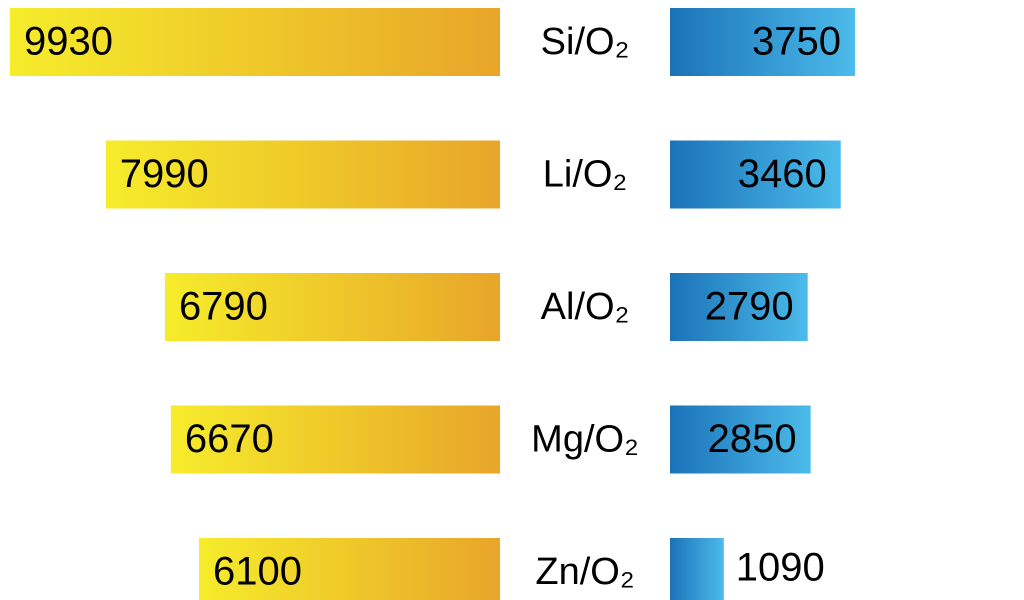  Describe the element at coordinates (68, 42) in the screenshot. I see `value-label: 9930` at that location.